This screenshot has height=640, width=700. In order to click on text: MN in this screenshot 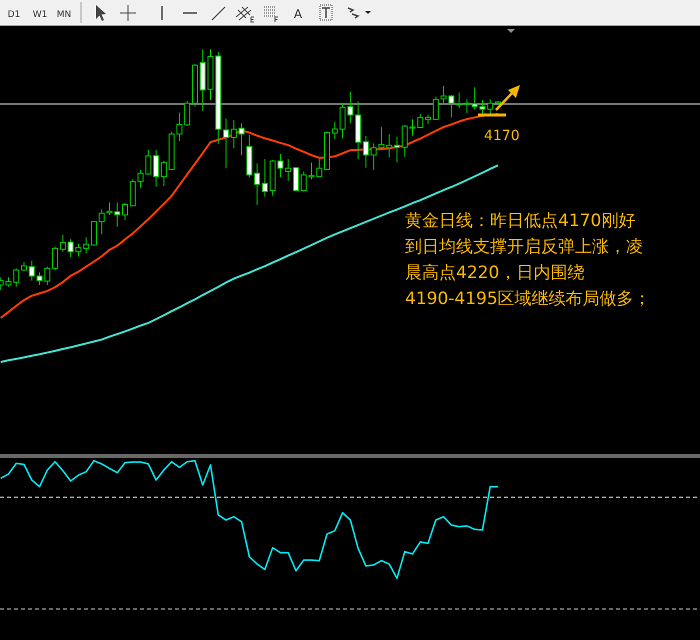, I will do `click(64, 15)`.